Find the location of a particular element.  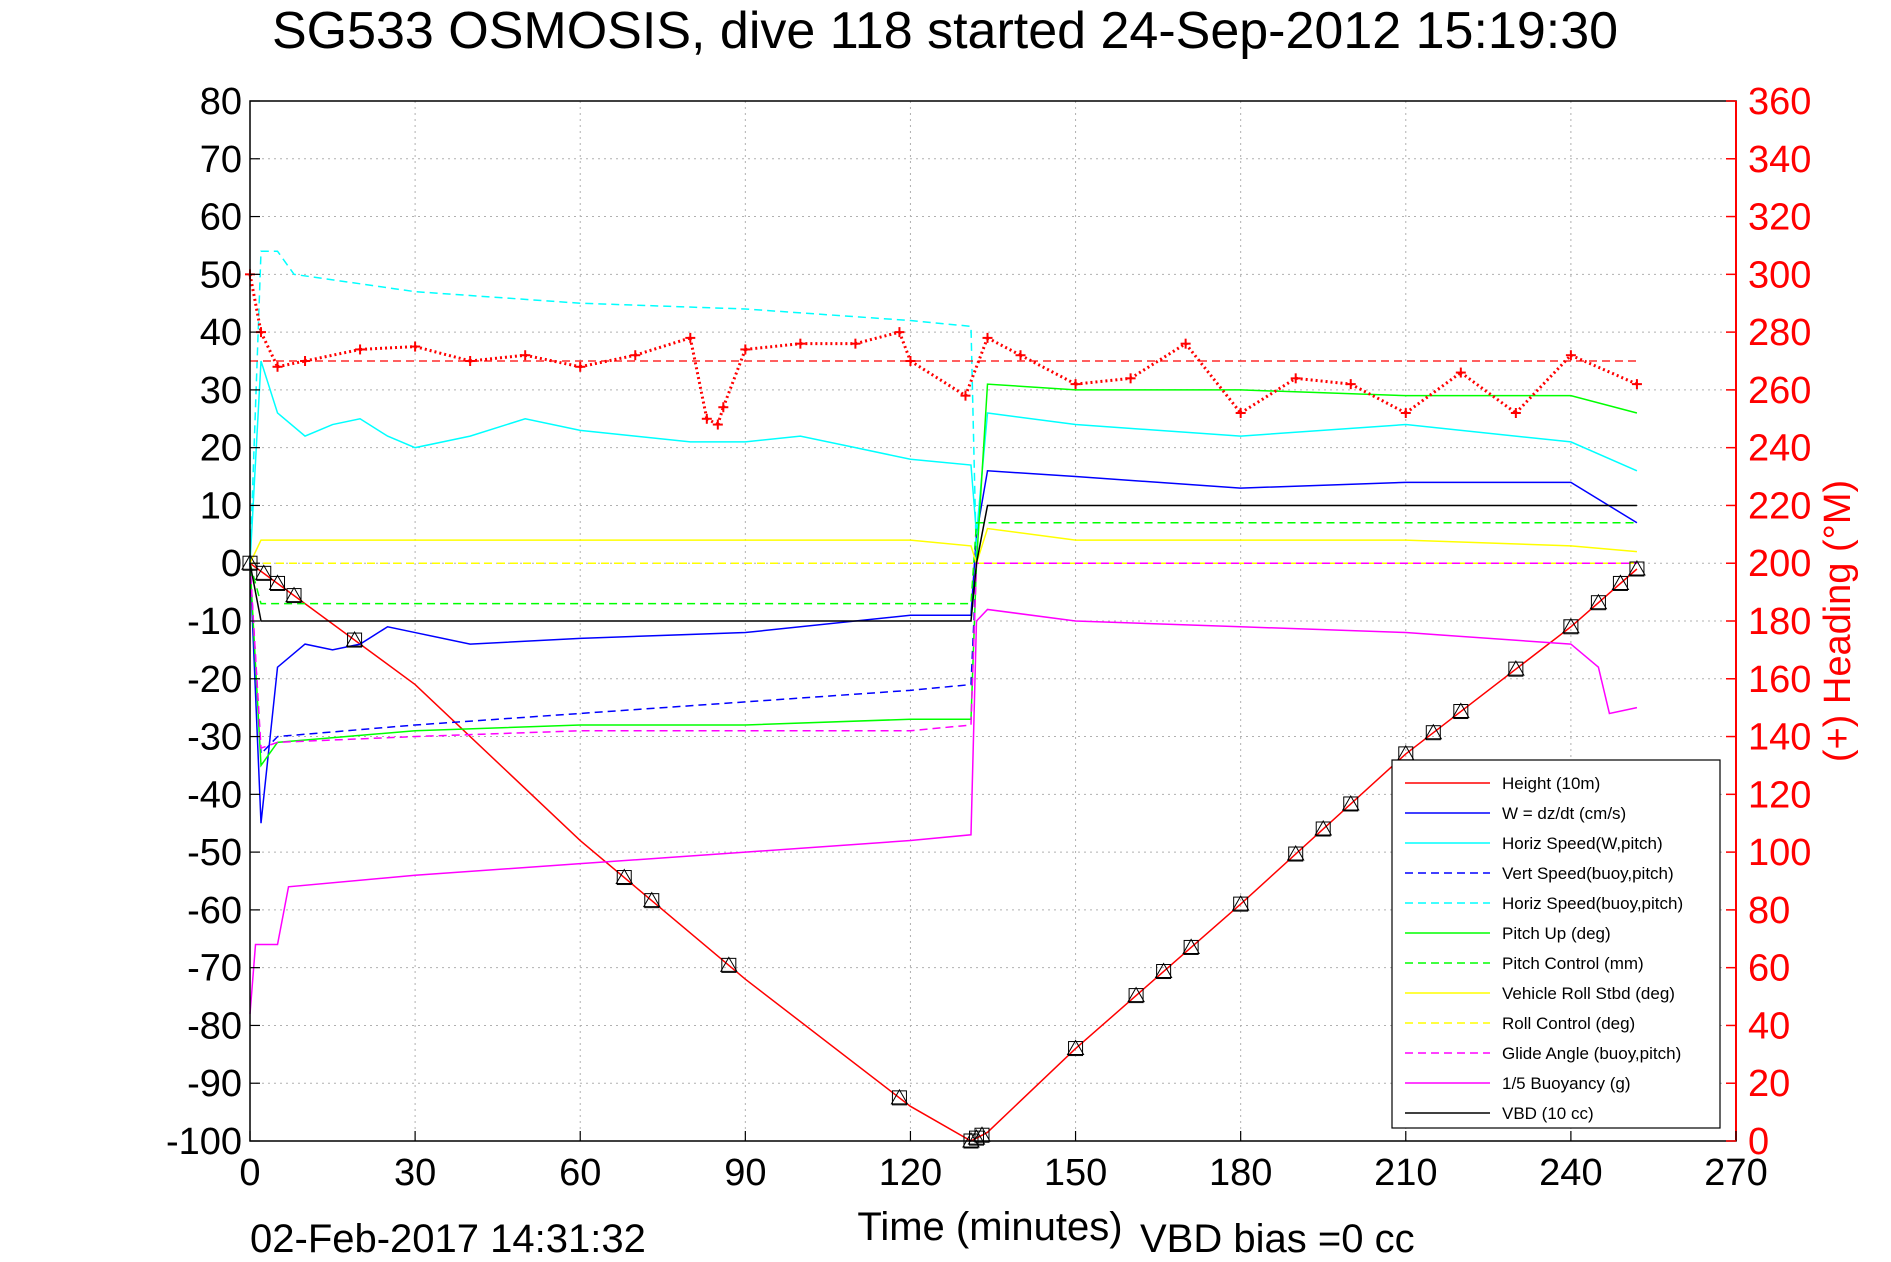

legend-box is located at coordinates (1556, 944).